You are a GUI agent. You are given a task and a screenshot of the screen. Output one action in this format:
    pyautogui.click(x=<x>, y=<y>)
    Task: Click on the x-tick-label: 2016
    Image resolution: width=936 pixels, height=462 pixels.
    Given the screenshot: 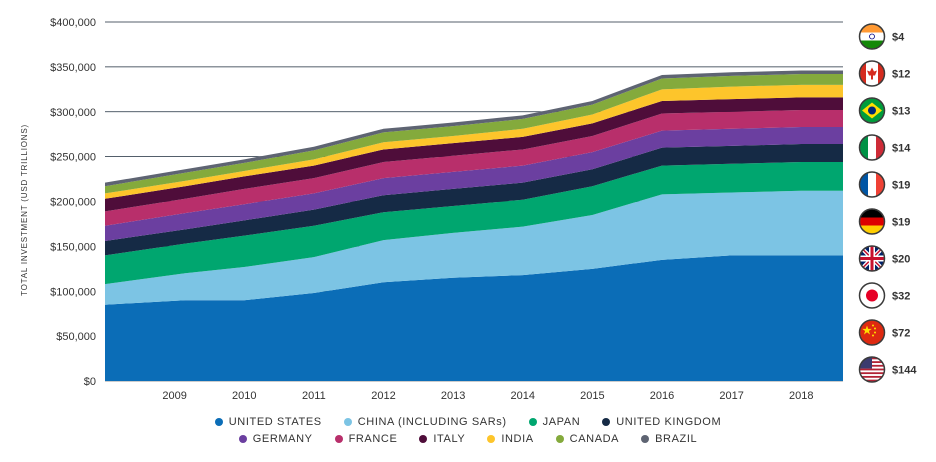 What is the action you would take?
    pyautogui.click(x=662, y=396)
    